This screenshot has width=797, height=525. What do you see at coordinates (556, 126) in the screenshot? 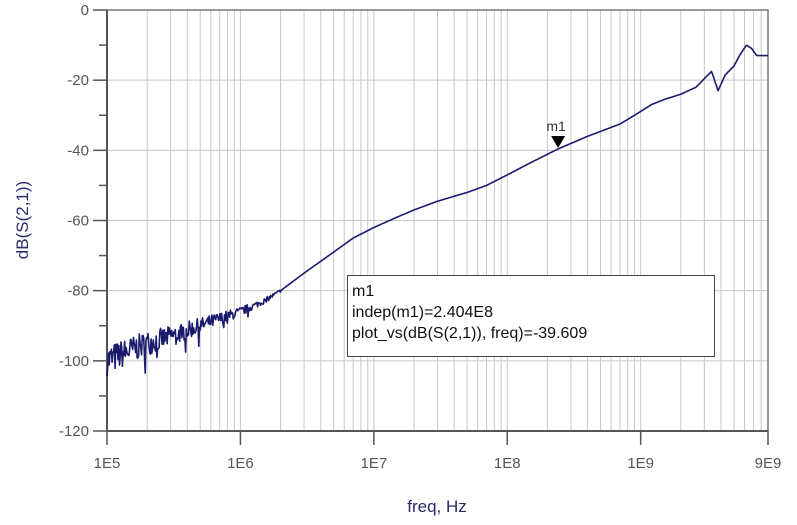
I see `marker-m1-label: m1` at bounding box center [556, 126].